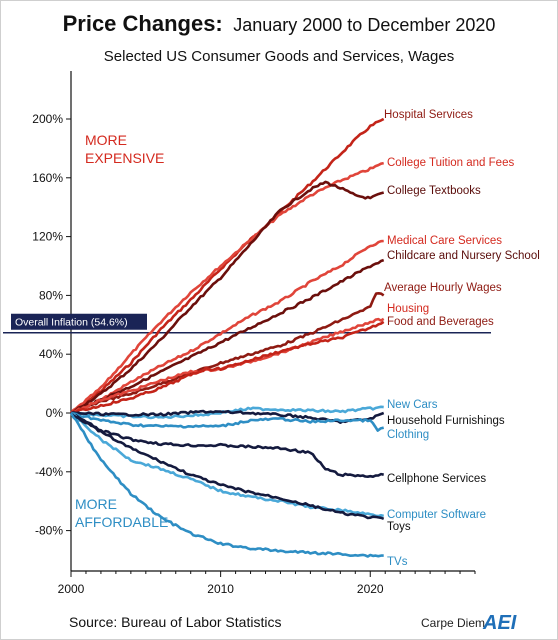 The image size is (558, 640). I want to click on series-label-computer-software: Computer Software, so click(436, 515).